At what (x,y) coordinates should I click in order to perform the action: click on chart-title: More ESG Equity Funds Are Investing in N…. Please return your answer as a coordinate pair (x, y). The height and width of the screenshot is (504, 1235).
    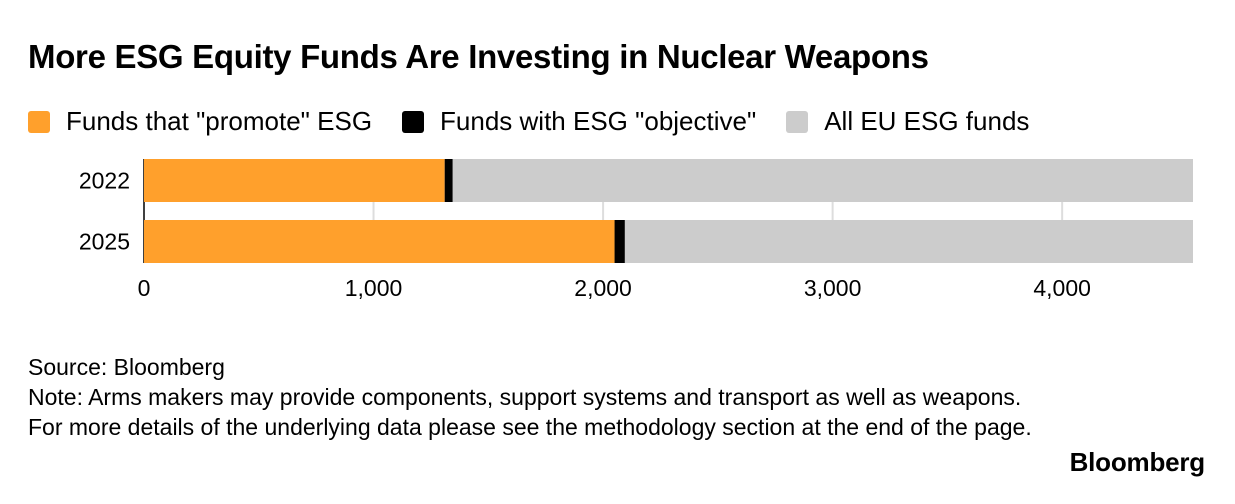
    Looking at the image, I should click on (478, 56).